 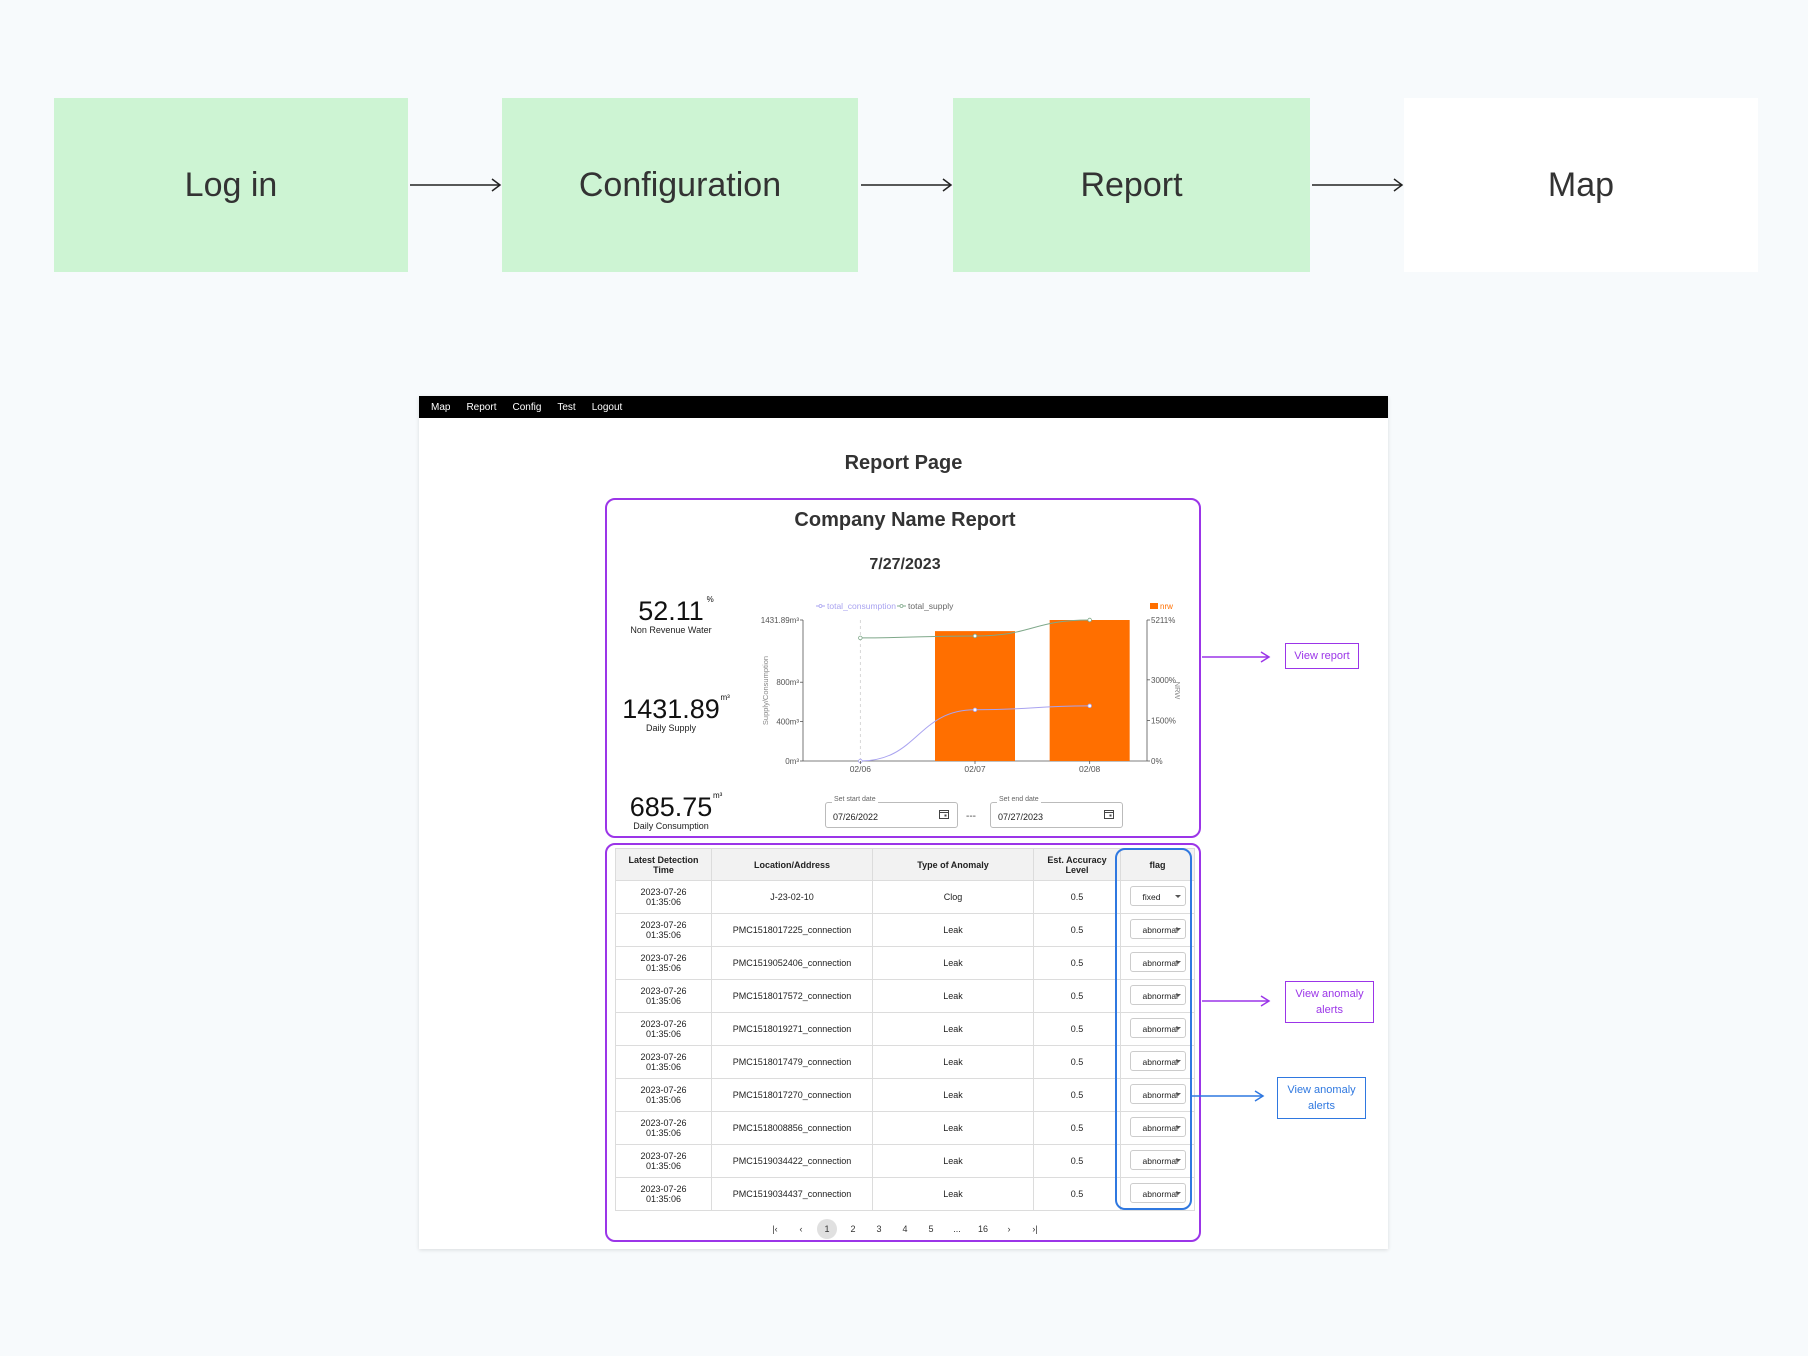 I want to click on y-tick-label: 400m³, so click(x=787, y=722).